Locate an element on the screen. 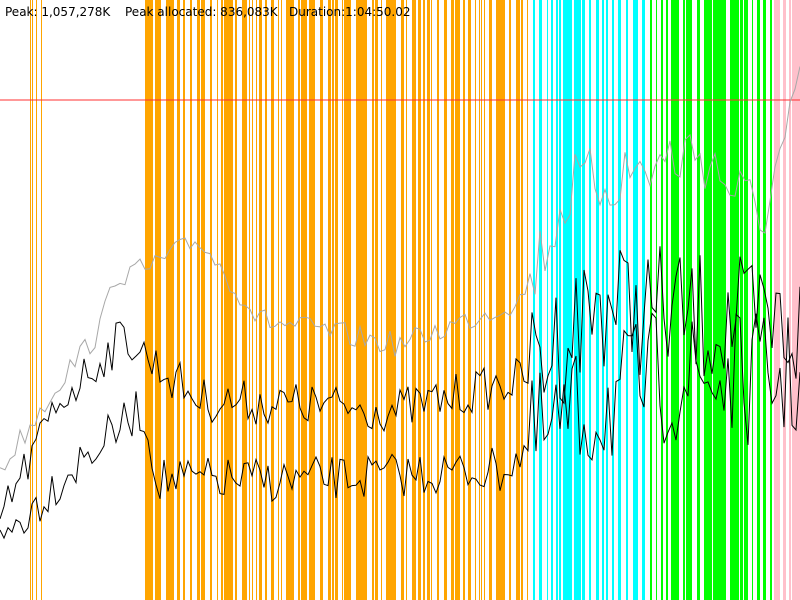 Image resolution: width=800 pixels, height=600 pixels. peak-allocated-label: Peak allocated: 836,083K is located at coordinates (202, 12).